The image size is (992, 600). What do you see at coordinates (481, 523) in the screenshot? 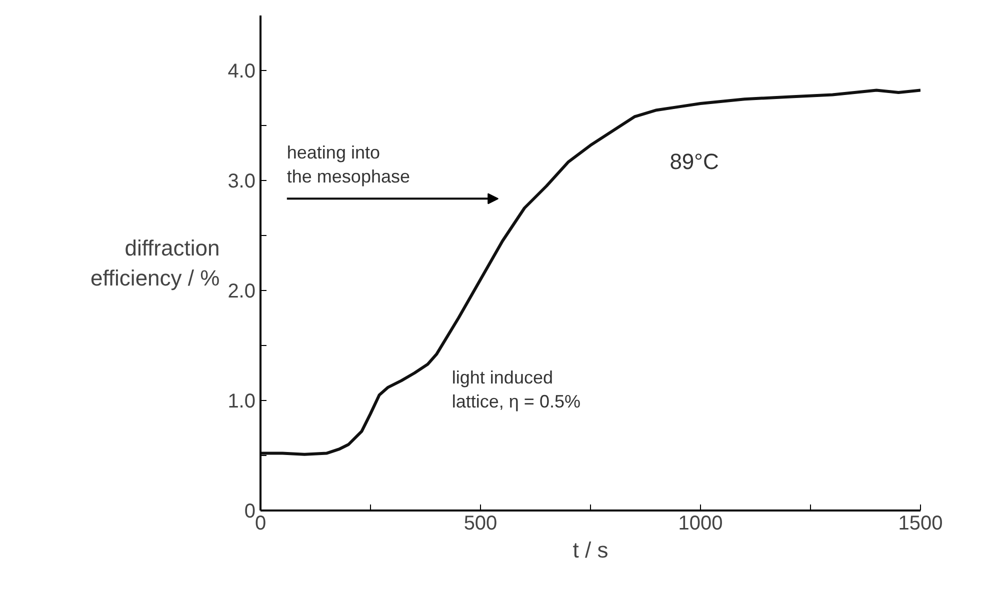
I see `x-tick-label: 500` at bounding box center [481, 523].